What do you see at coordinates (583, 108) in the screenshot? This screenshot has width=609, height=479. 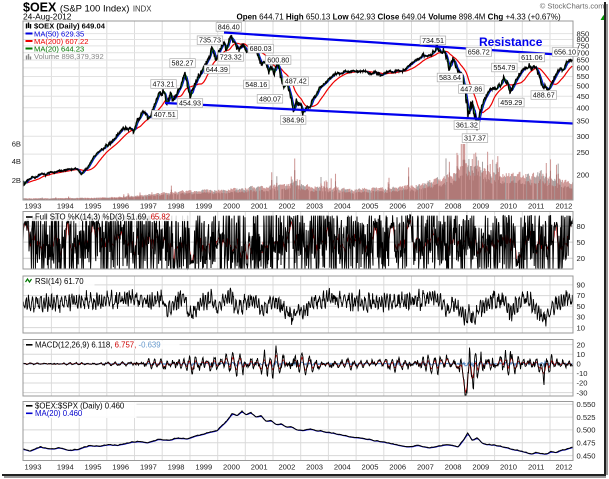 I see `svg-text: 400` at bounding box center [583, 108].